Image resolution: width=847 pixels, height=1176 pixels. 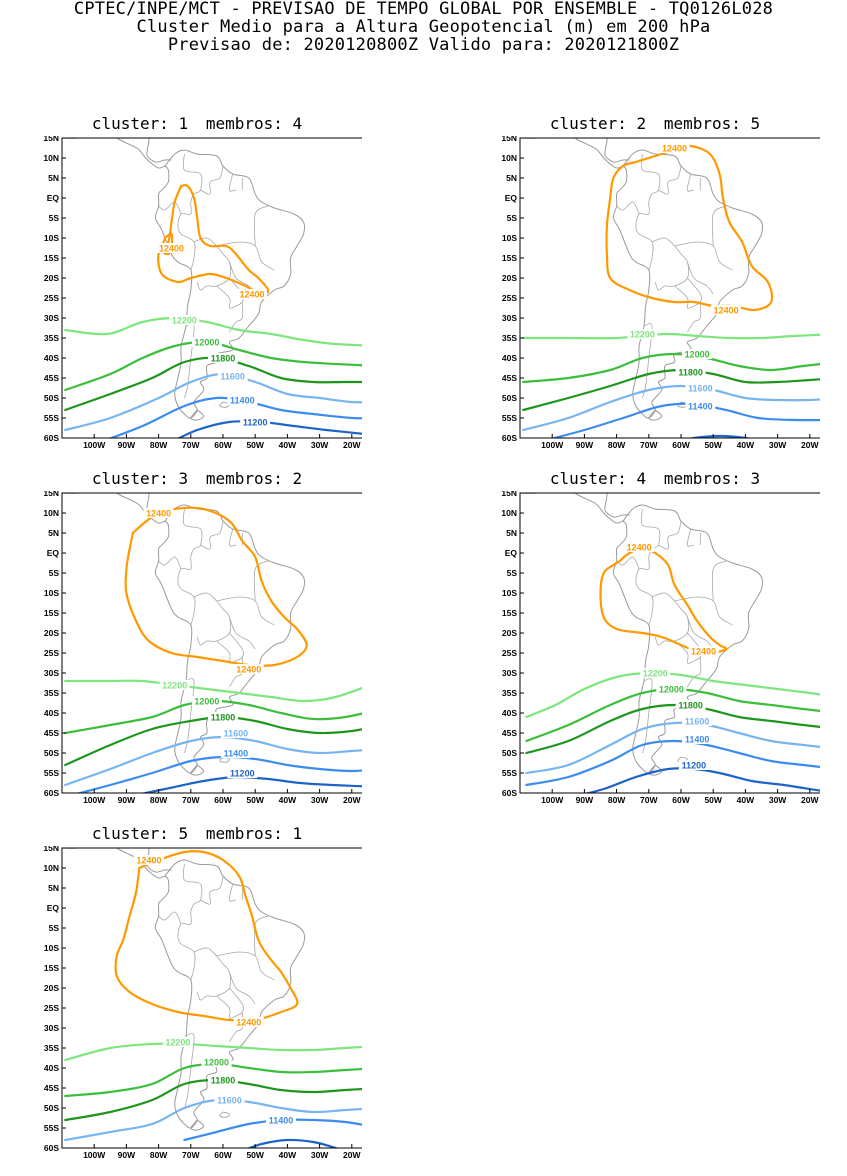 I want to click on coastline-caribbean, so click(x=610, y=505).